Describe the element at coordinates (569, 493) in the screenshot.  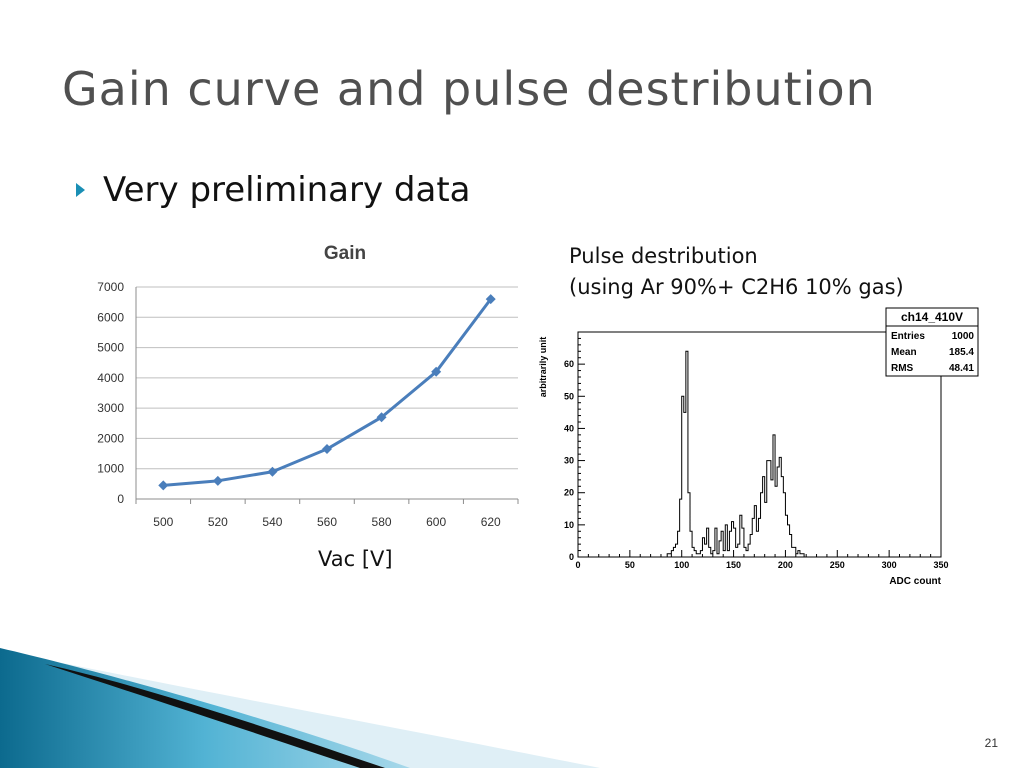
I see `histogram-y-tick-label: 20` at that location.